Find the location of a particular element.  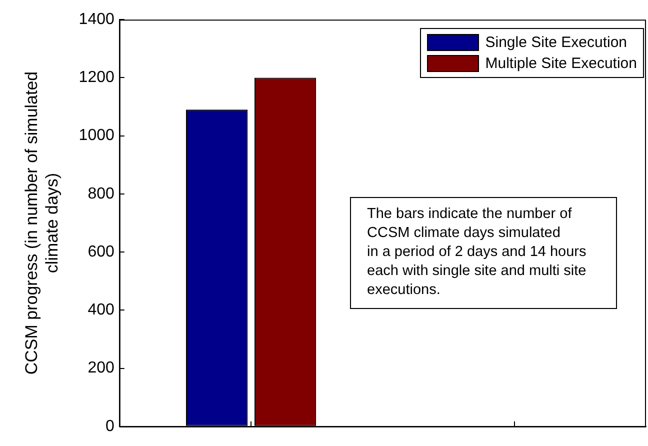

y-tick-label: 1400 is located at coordinates (96, 19).